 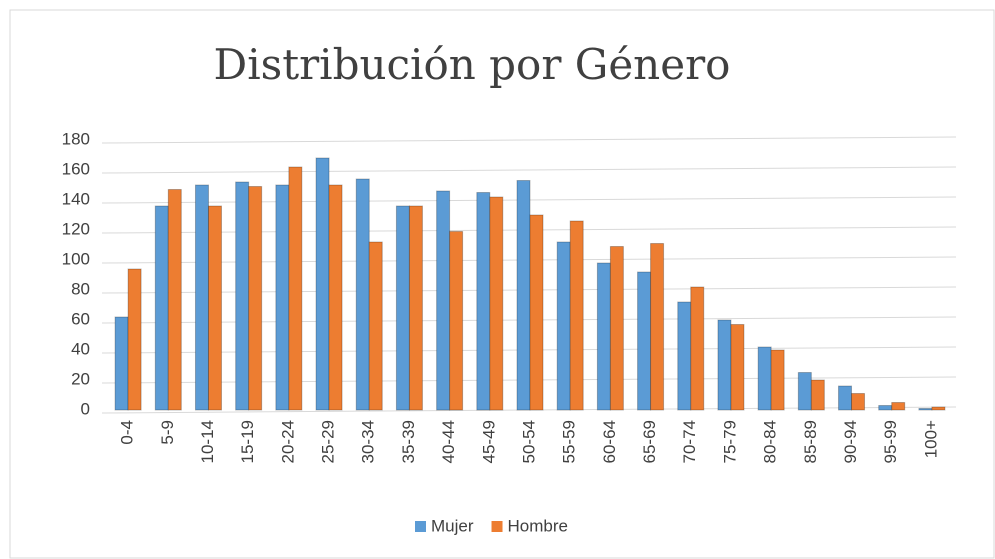 What do you see at coordinates (850, 441) in the screenshot?
I see `x-tick-label: 90-94` at bounding box center [850, 441].